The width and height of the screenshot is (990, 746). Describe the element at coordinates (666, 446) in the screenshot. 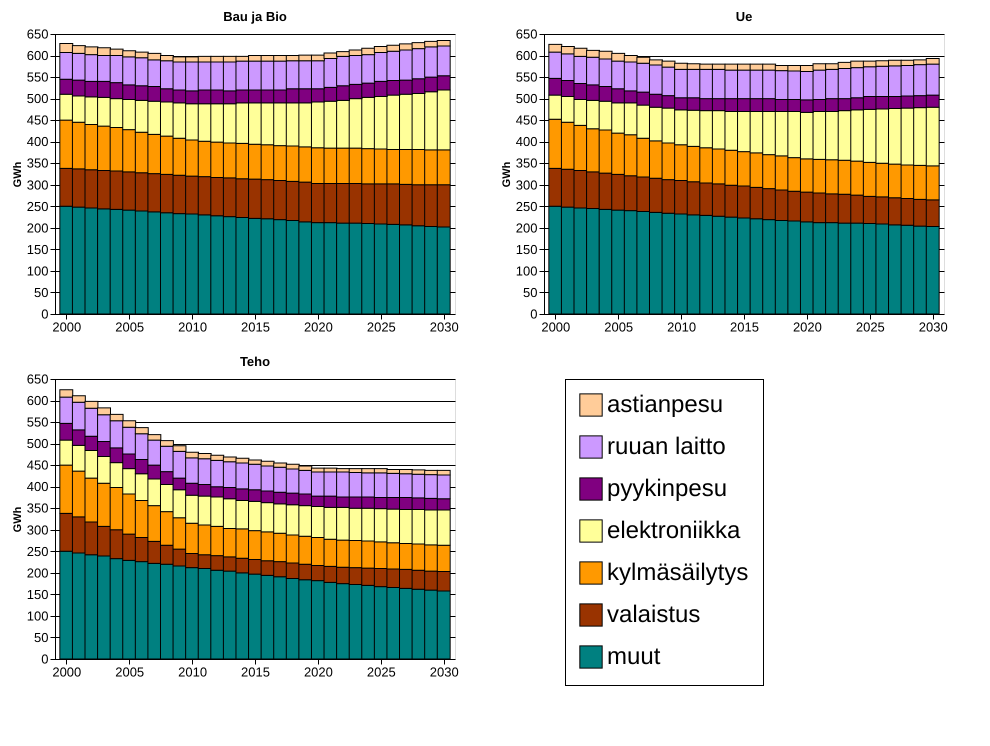

I see `legend-label: ruuan laitto` at that location.